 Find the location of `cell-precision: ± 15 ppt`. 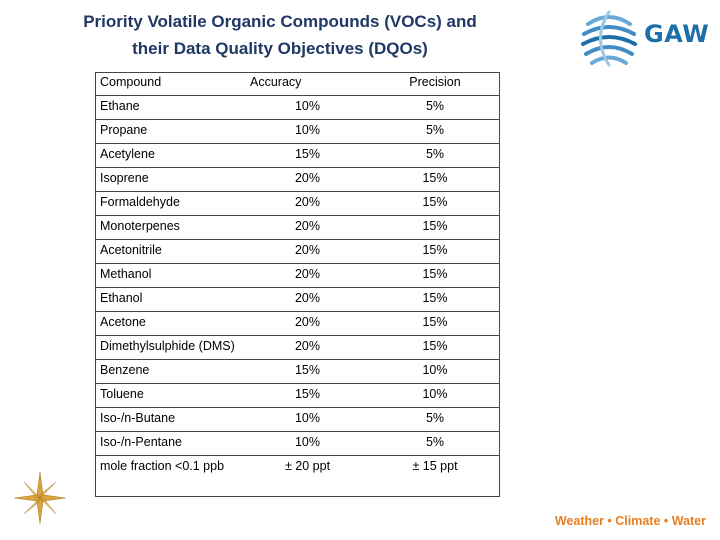

cell-precision: ± 15 ppt is located at coordinates (435, 466).